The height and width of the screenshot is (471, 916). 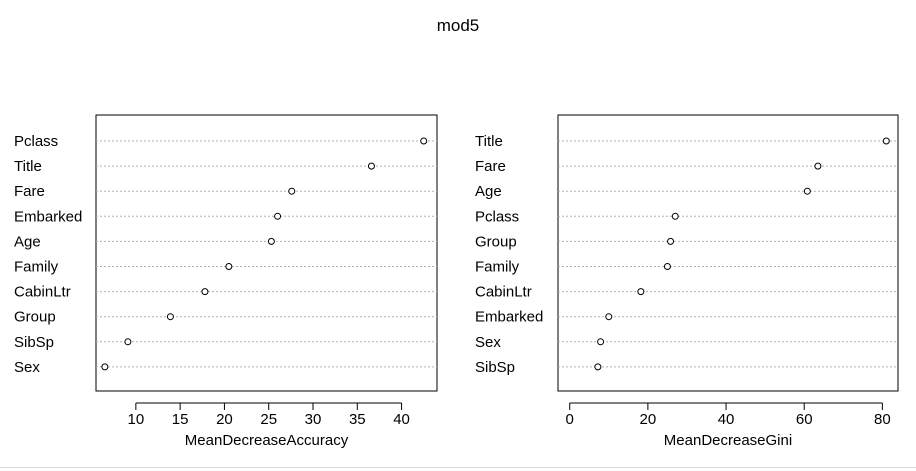 What do you see at coordinates (180, 419) in the screenshot?
I see `x-tick-label: 15` at bounding box center [180, 419].